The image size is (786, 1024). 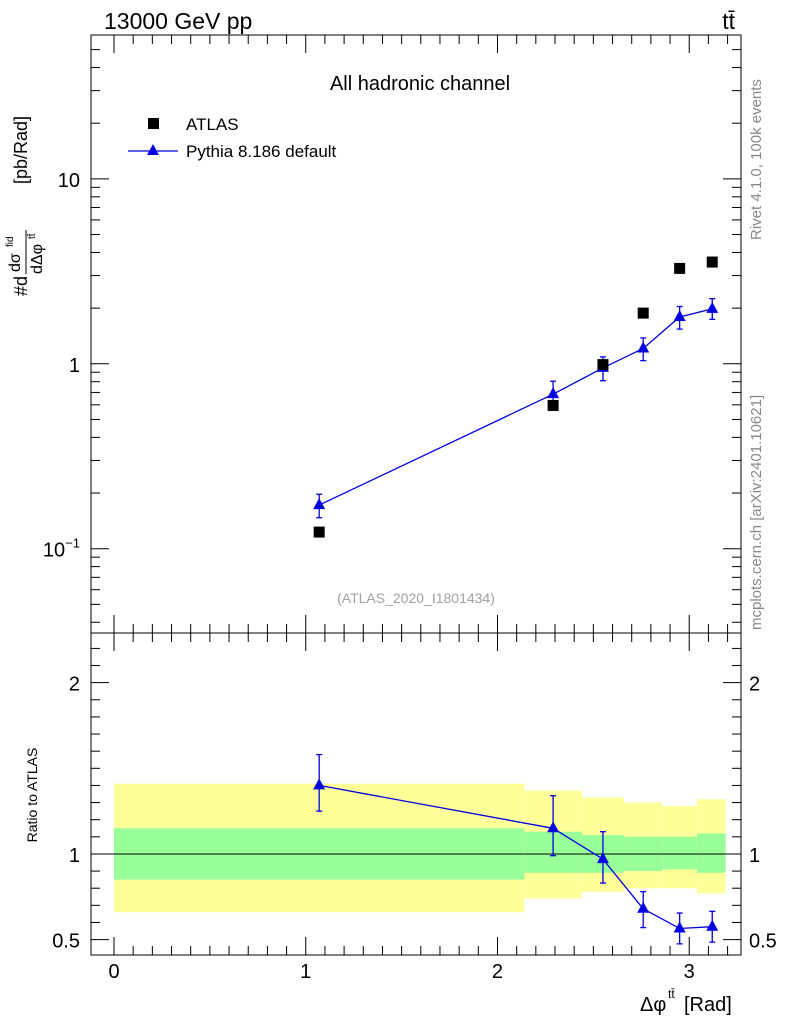 What do you see at coordinates (178, 21) in the screenshot?
I see `energy-label: 13000 GeV pp` at bounding box center [178, 21].